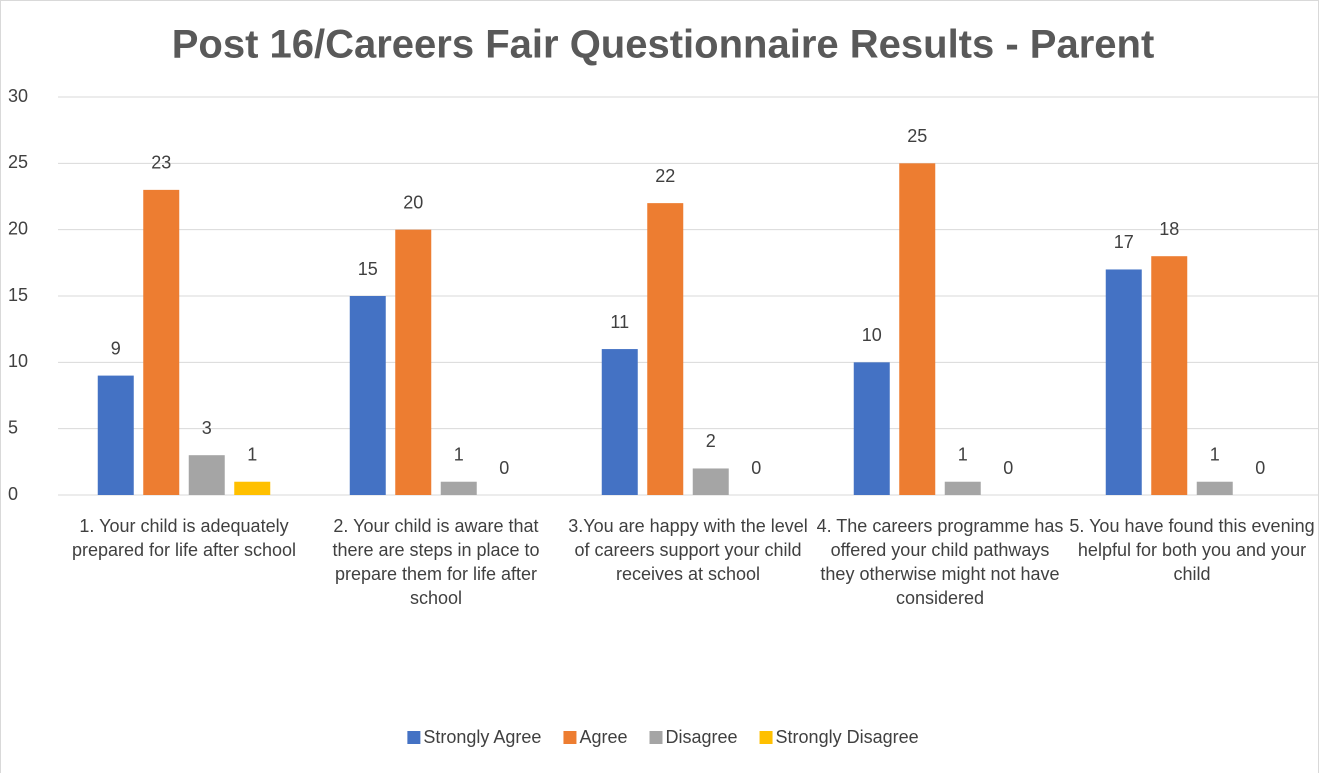 The width and height of the screenshot is (1327, 773). I want to click on y-tick-label: 25, so click(18, 162).